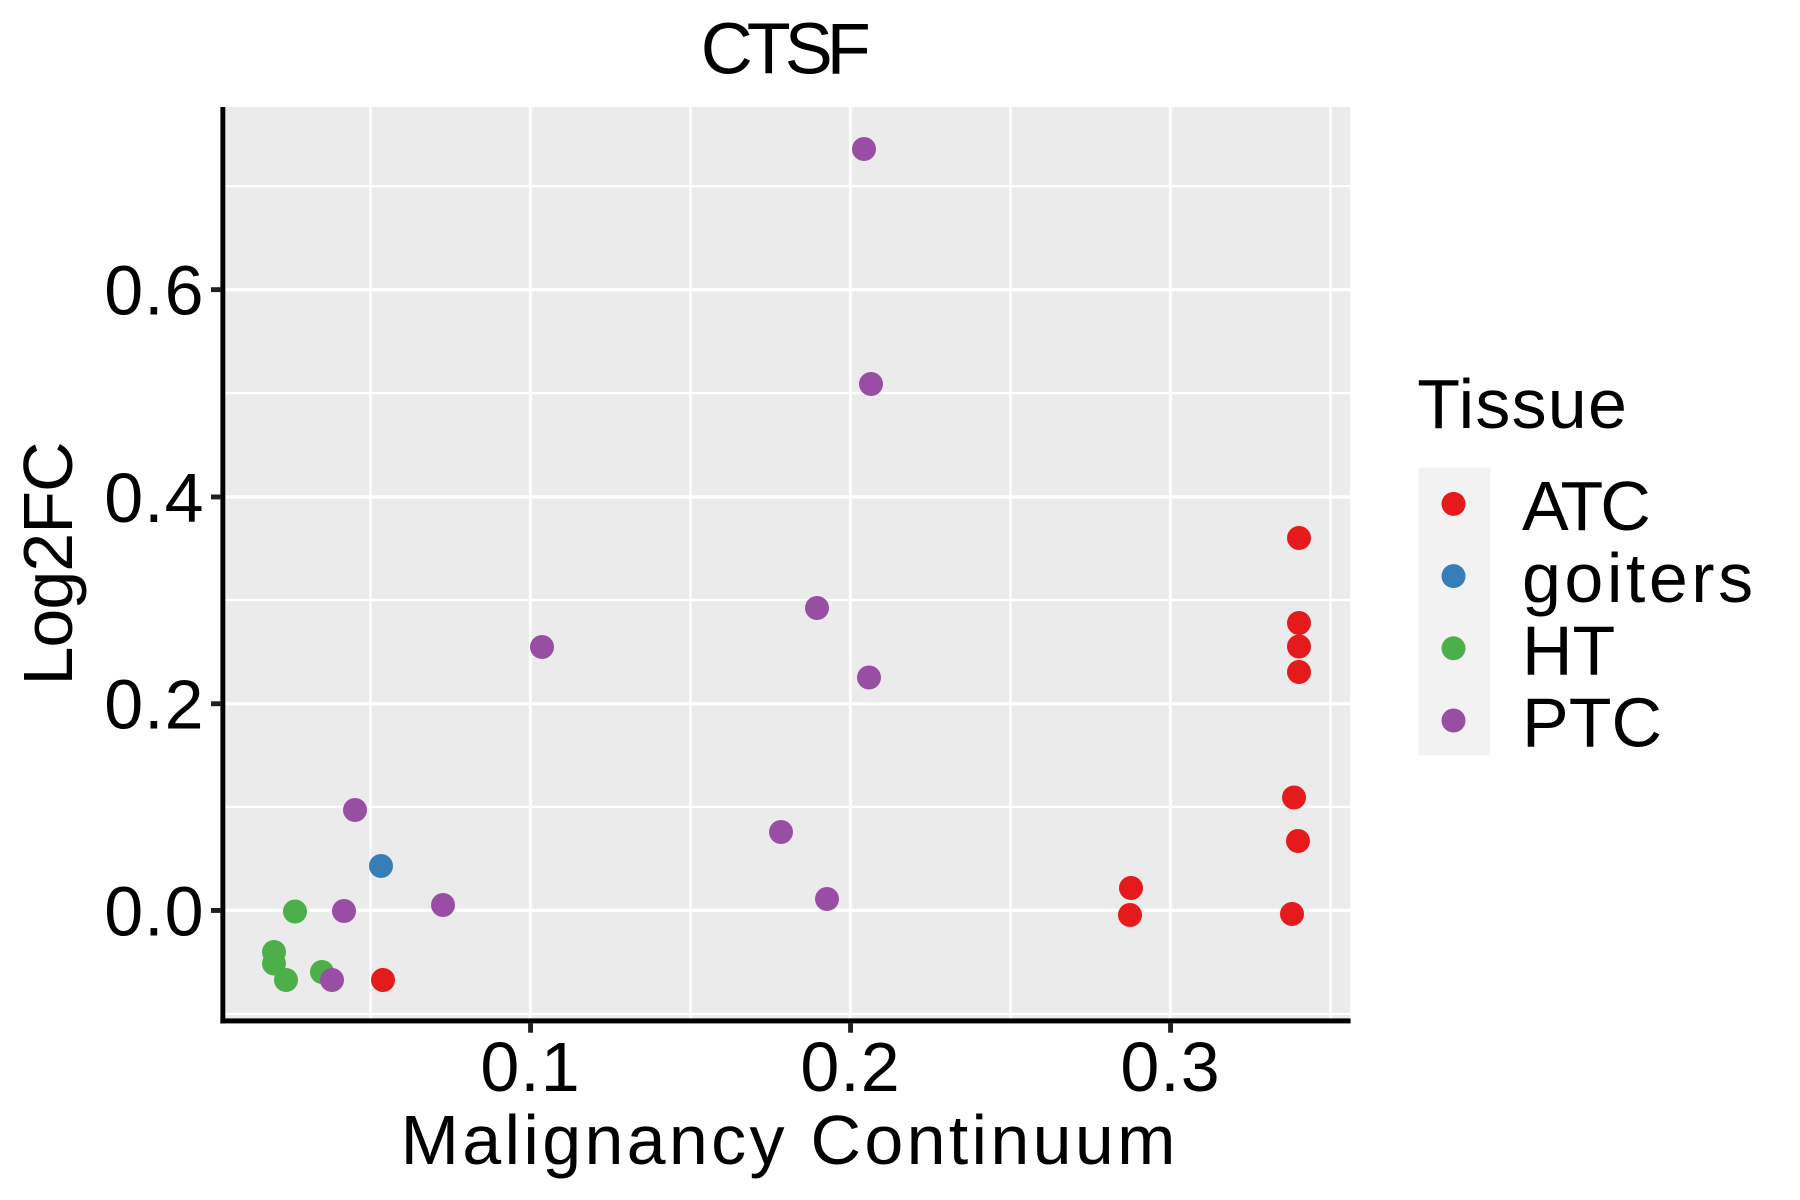 Image resolution: width=1800 pixels, height=1200 pixels. Describe the element at coordinates (1592, 723) in the screenshot. I see `svg-text: PTC` at that location.